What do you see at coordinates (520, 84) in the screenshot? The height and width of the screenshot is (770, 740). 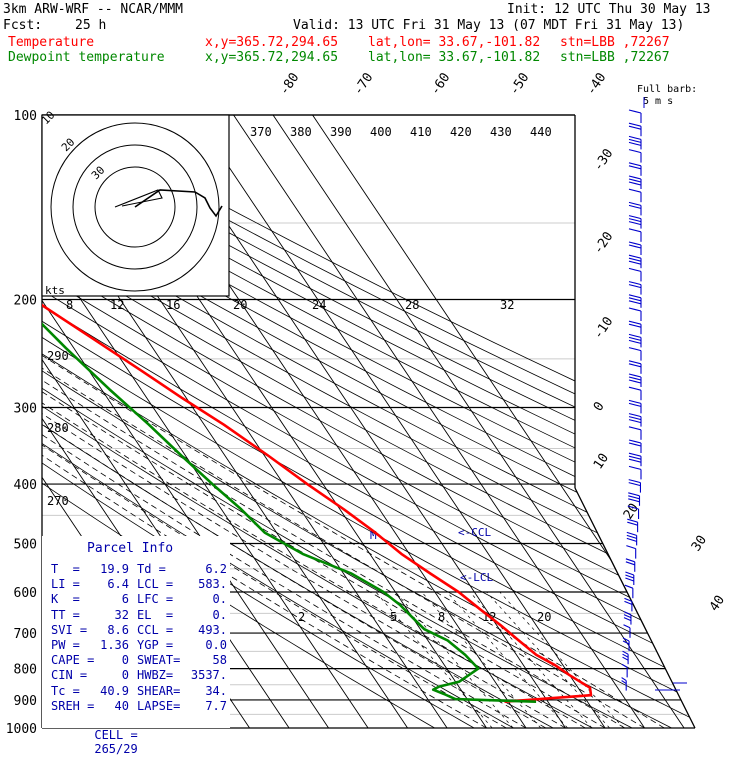 I see `isotherm-label: -50` at bounding box center [520, 84].